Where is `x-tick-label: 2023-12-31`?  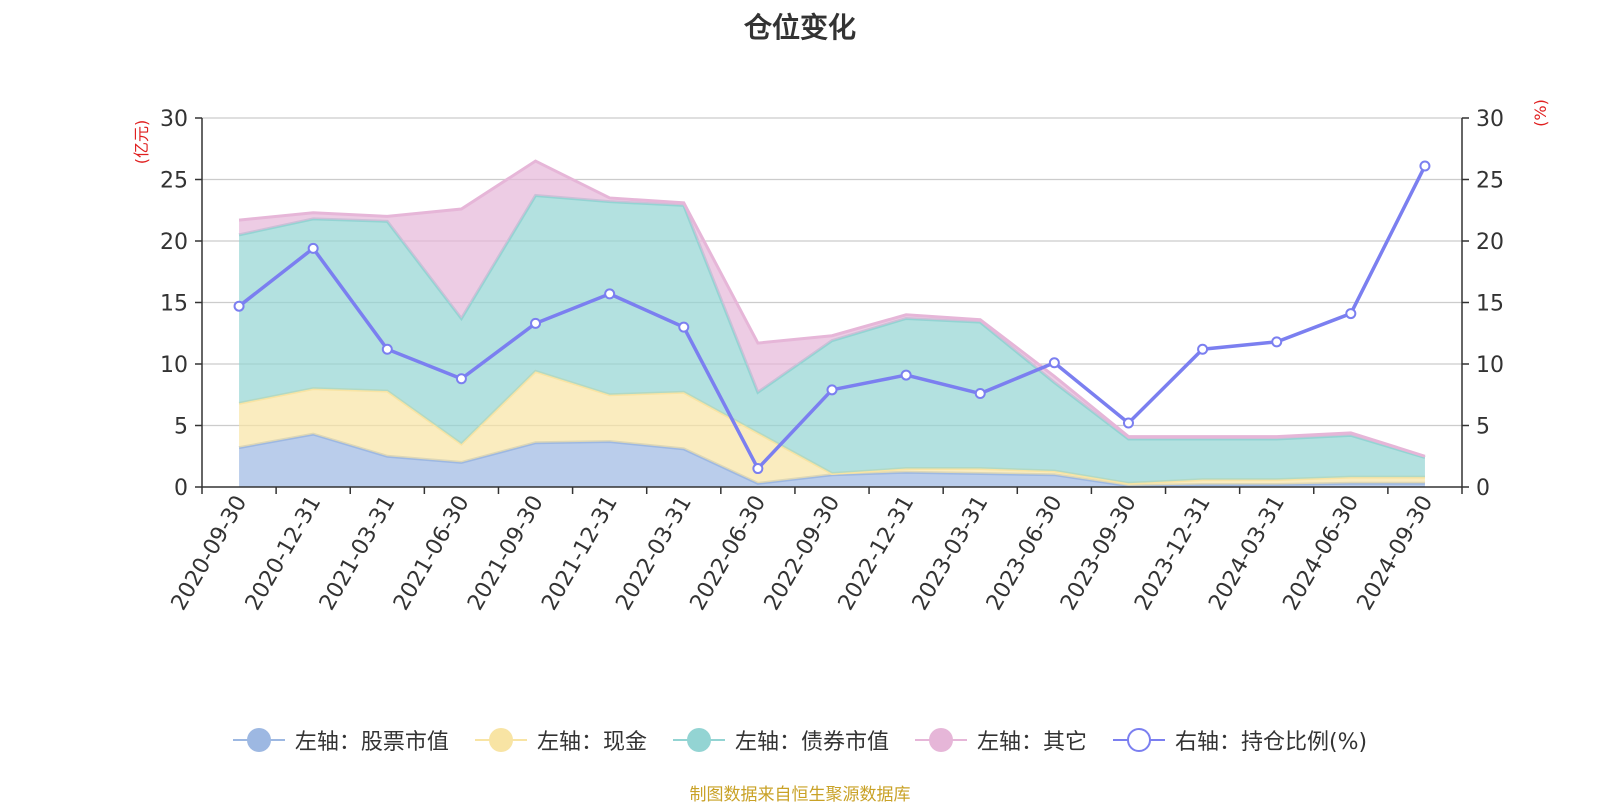 x-tick-label: 2023-12-31 is located at coordinates (1173, 553).